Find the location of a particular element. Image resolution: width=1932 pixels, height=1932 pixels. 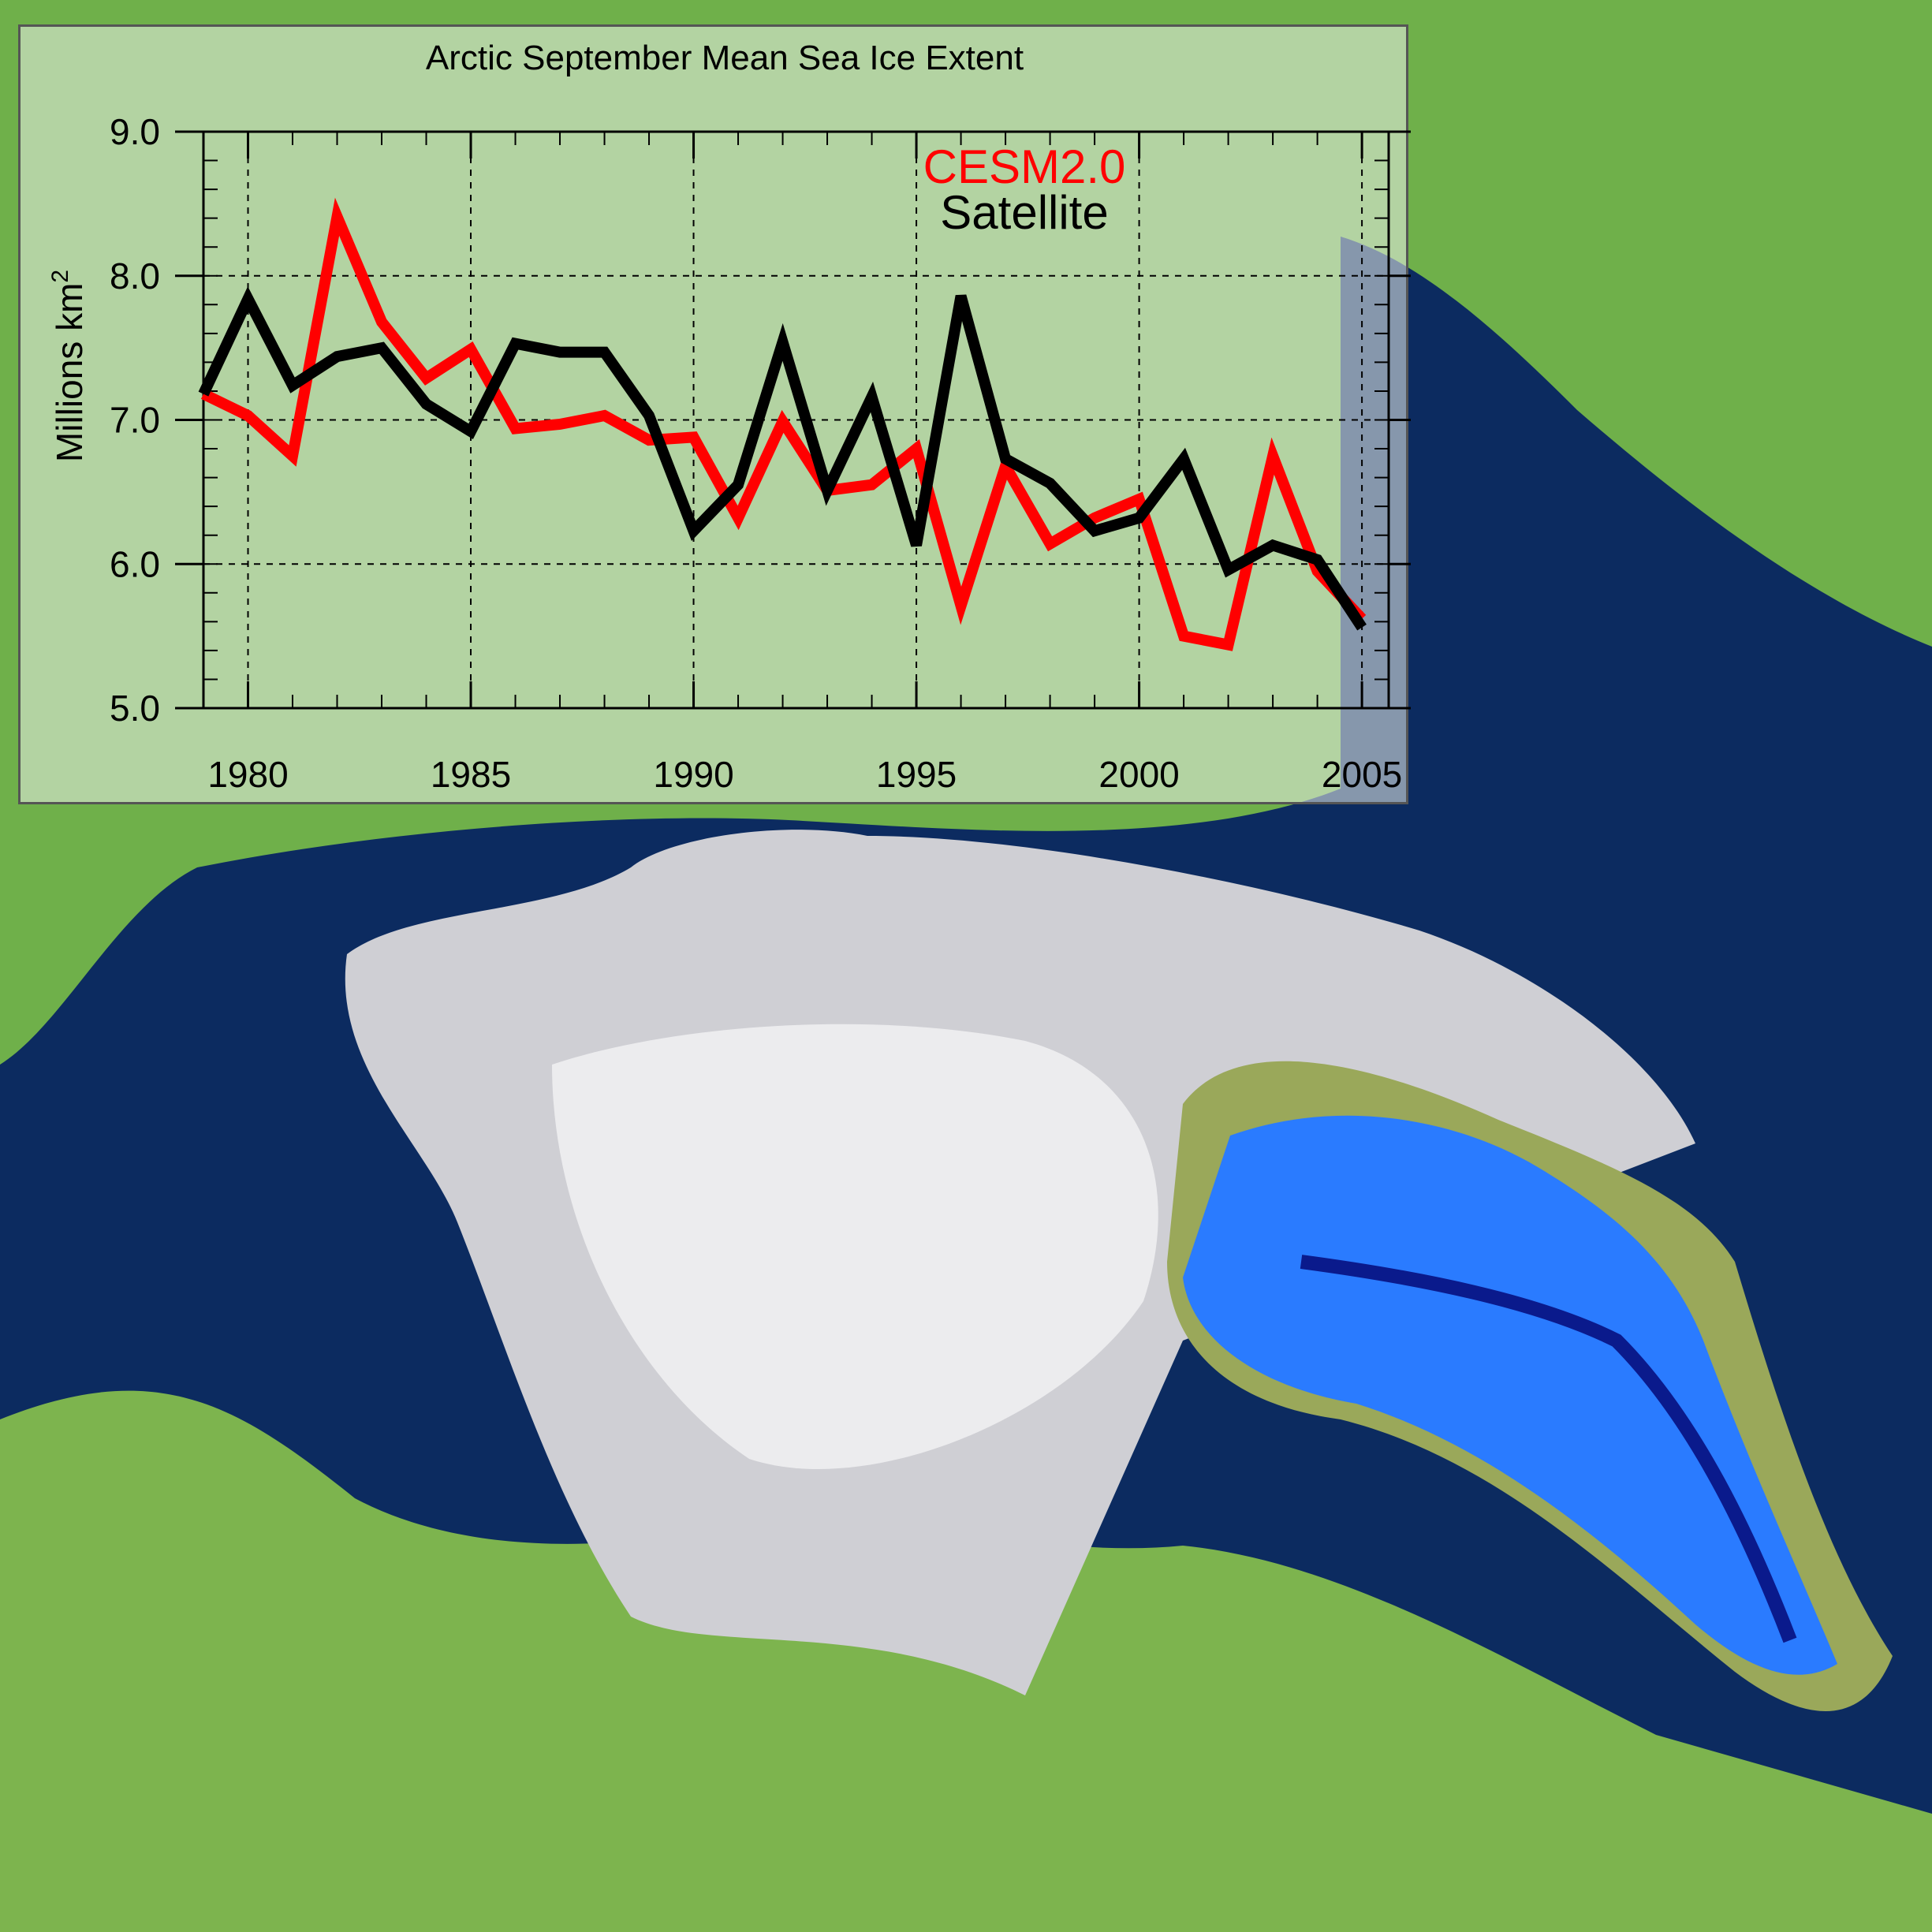

x-tick-label: 1990 is located at coordinates (693, 775).